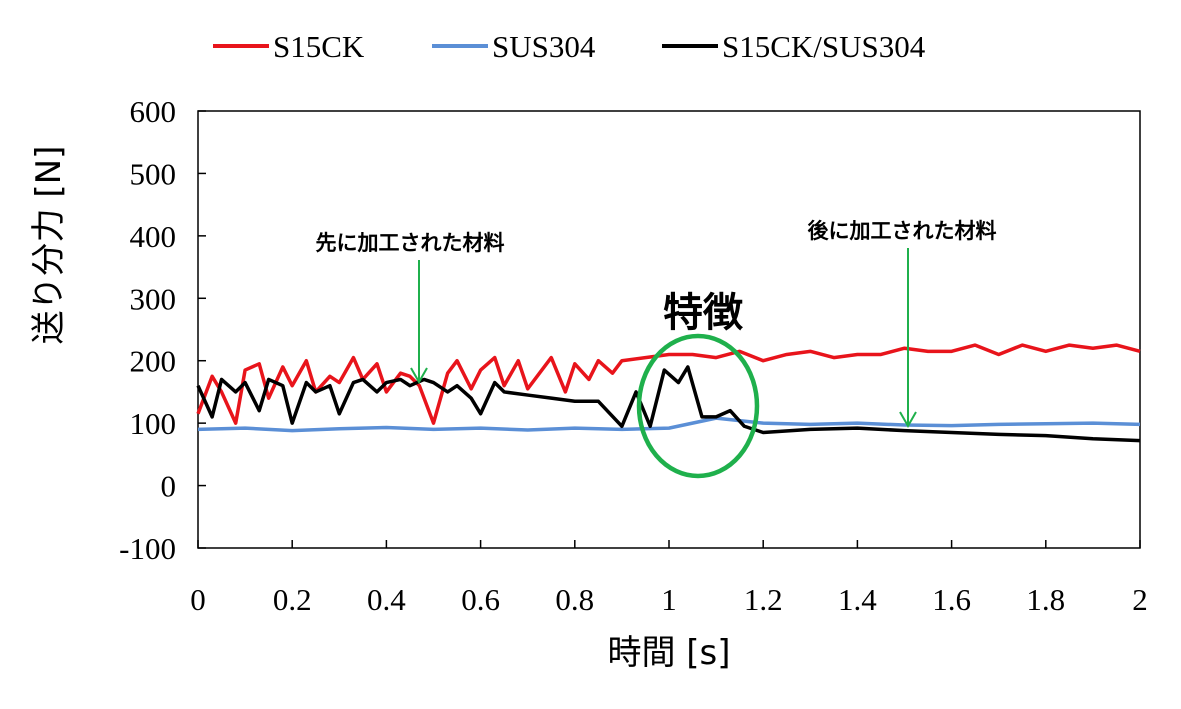 Image resolution: width=1181 pixels, height=709 pixels. What do you see at coordinates (574, 599) in the screenshot?
I see `x-tick-label: 0.8` at bounding box center [574, 599].